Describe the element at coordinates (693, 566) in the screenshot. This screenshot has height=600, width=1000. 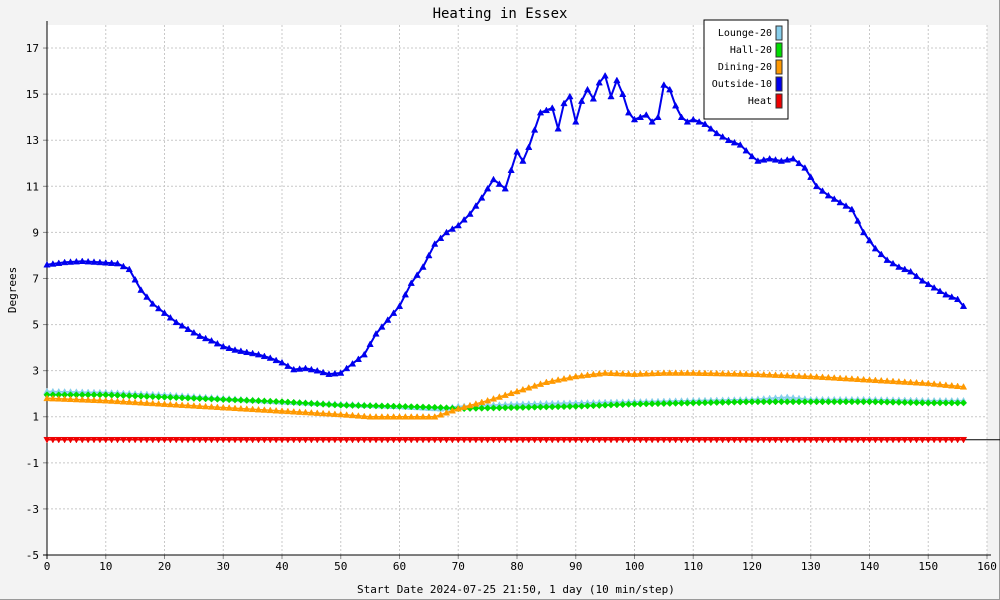
I see `x-tick-label: 110` at that location.